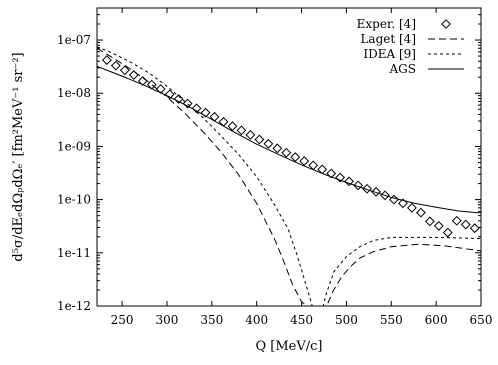 Image resolution: width=498 pixels, height=365 pixels. Describe the element at coordinates (388, 39) in the screenshot. I see `legend-label: Laget [4]` at that location.